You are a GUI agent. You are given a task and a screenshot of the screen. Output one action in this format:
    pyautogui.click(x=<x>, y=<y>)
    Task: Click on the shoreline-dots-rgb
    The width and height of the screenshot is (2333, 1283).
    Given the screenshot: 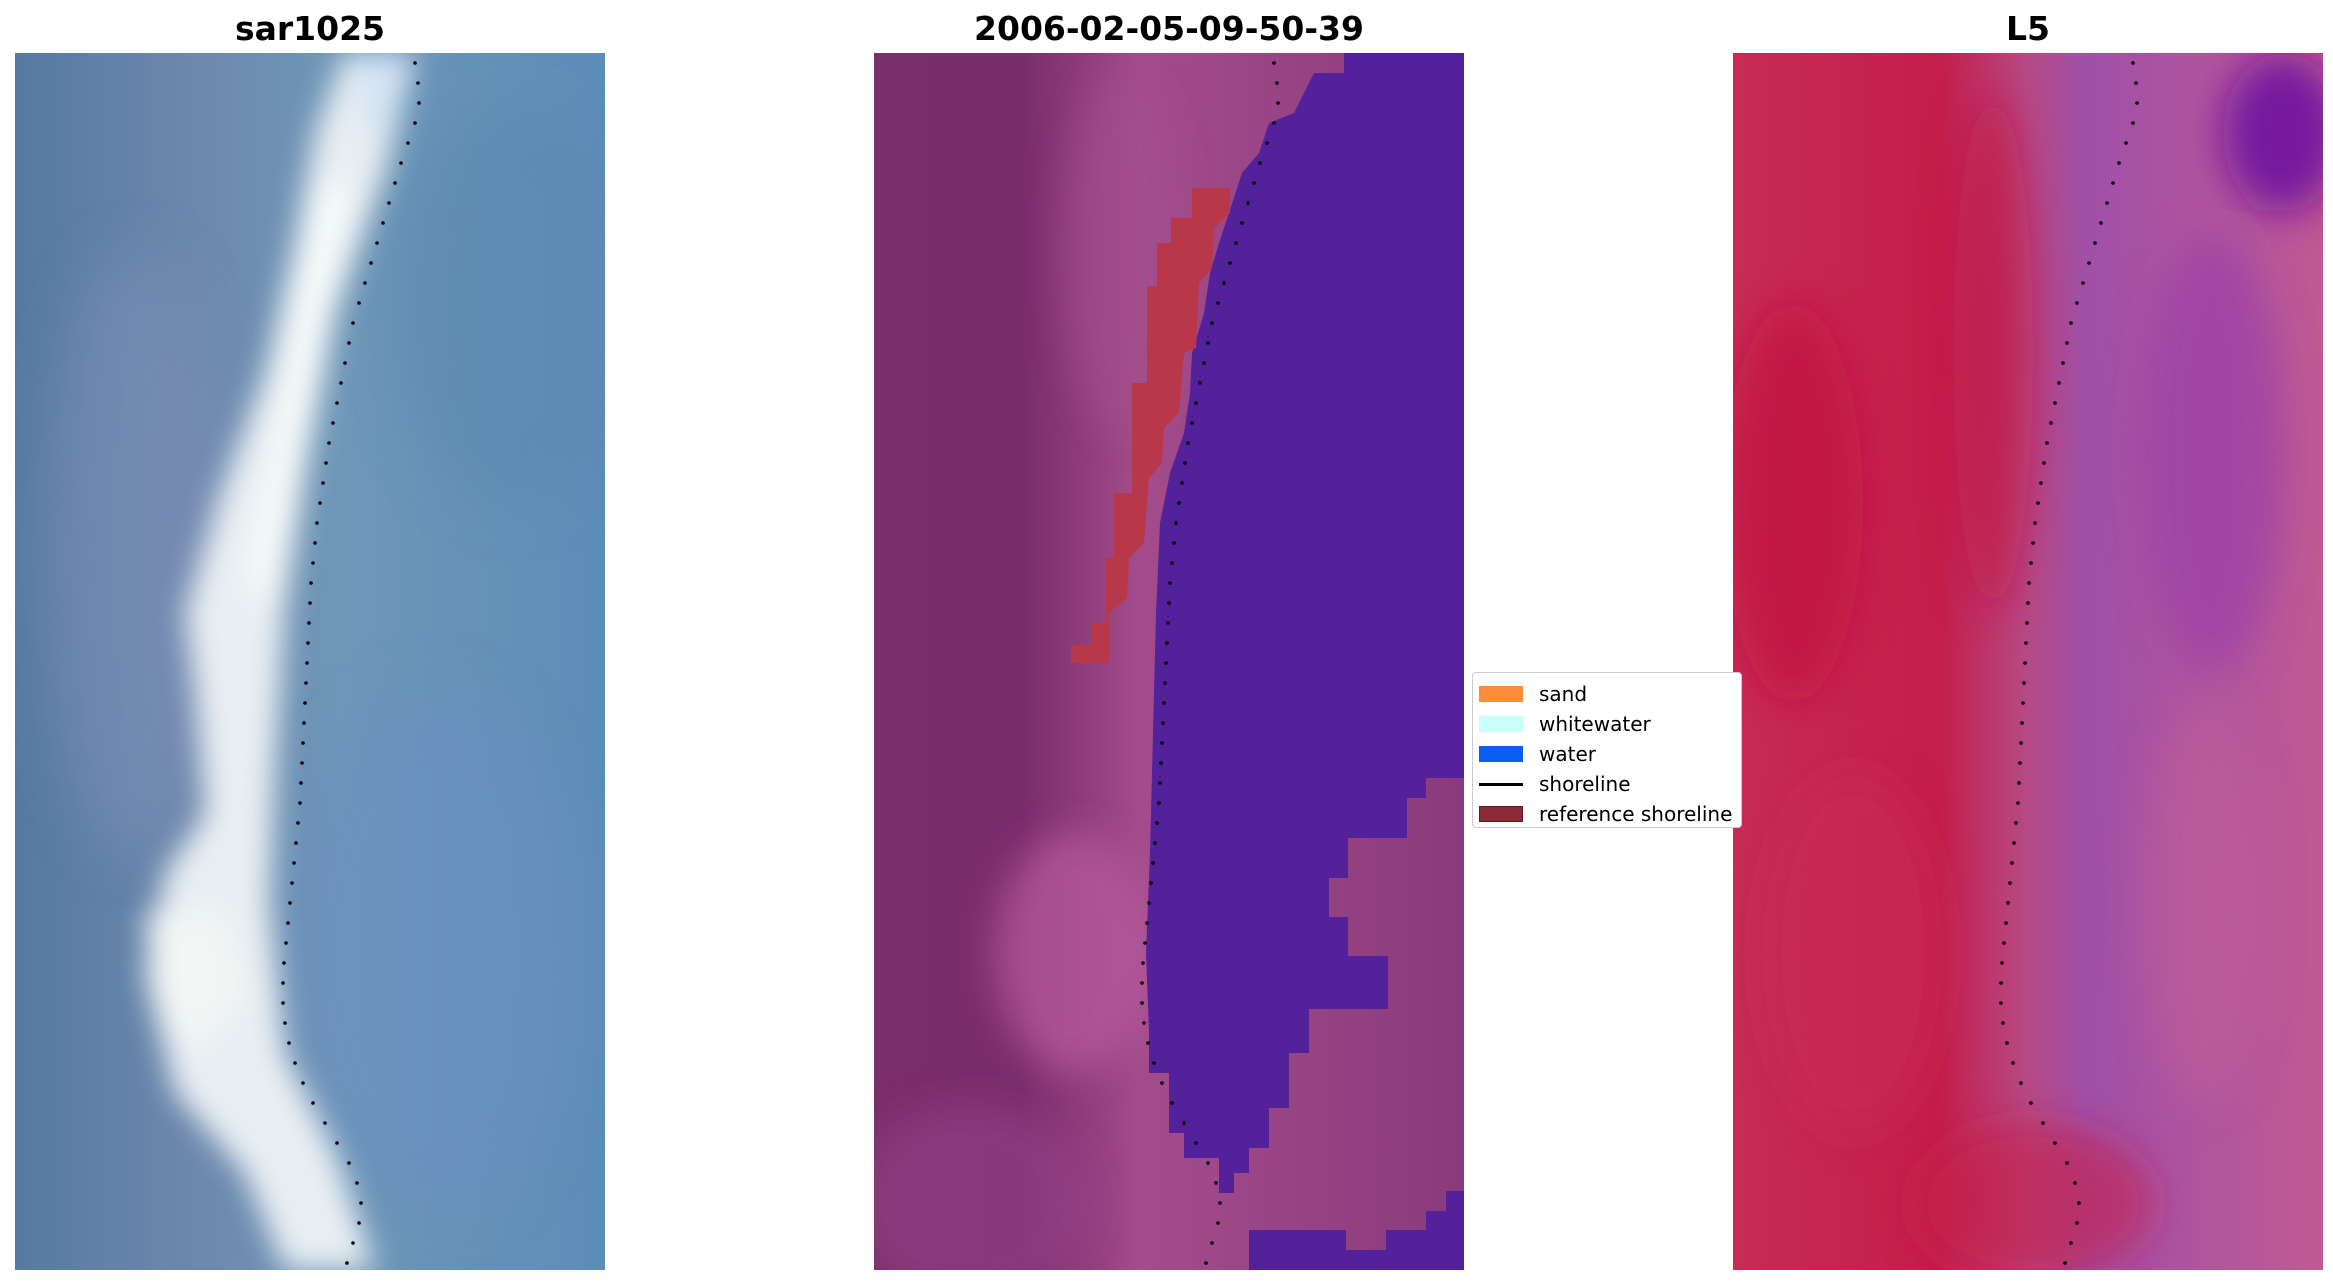 What is the action you would take?
    pyautogui.click(x=351, y=663)
    